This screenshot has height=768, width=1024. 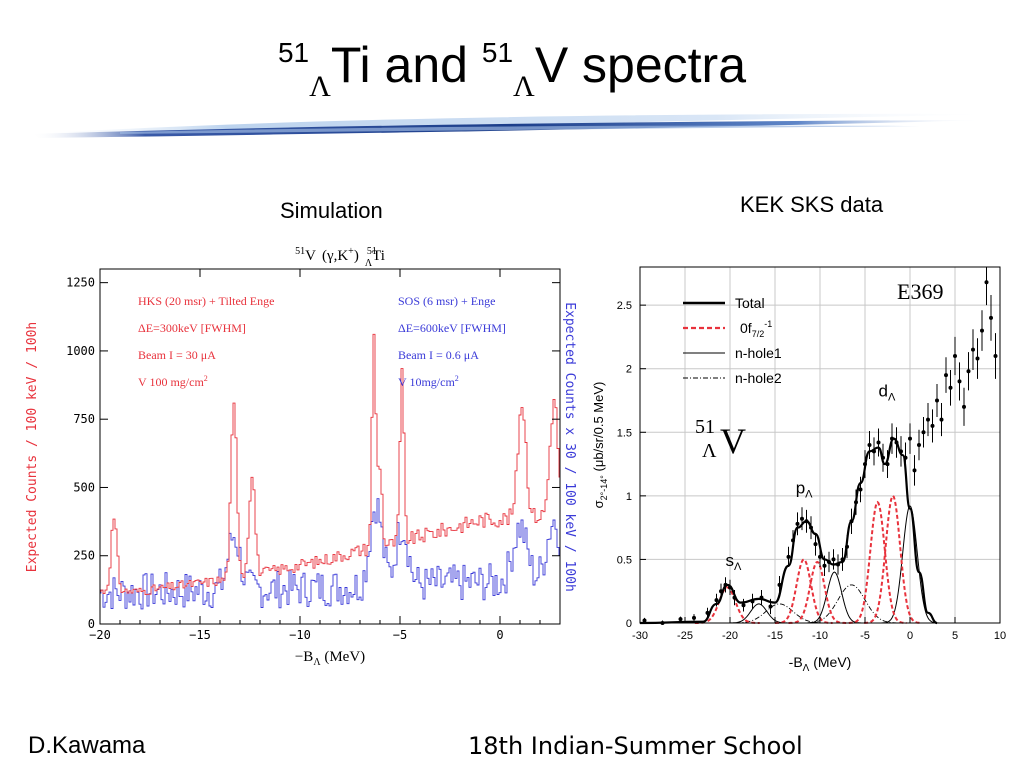 I want to click on sos-histogram, so click(x=330, y=554).